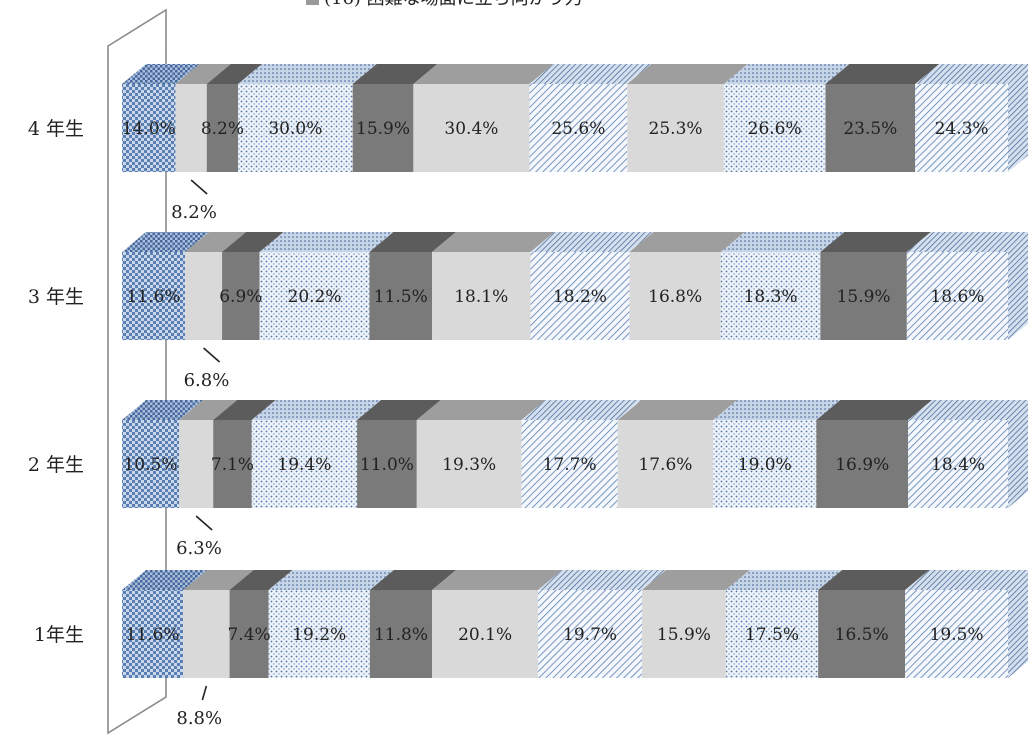 Image resolution: width=1028 pixels, height=740 pixels. Describe the element at coordinates (962, 129) in the screenshot. I see `segment-value-label: 24.3%` at that location.